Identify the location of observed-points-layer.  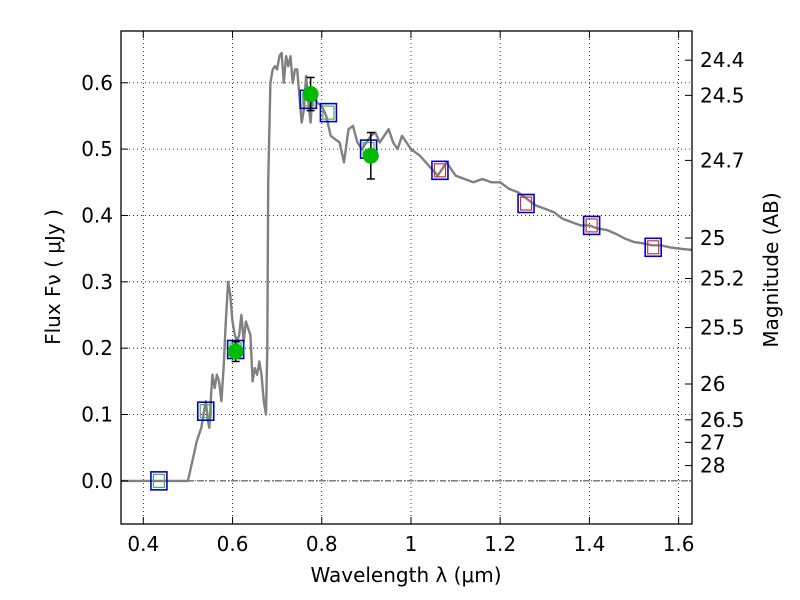
(303, 219).